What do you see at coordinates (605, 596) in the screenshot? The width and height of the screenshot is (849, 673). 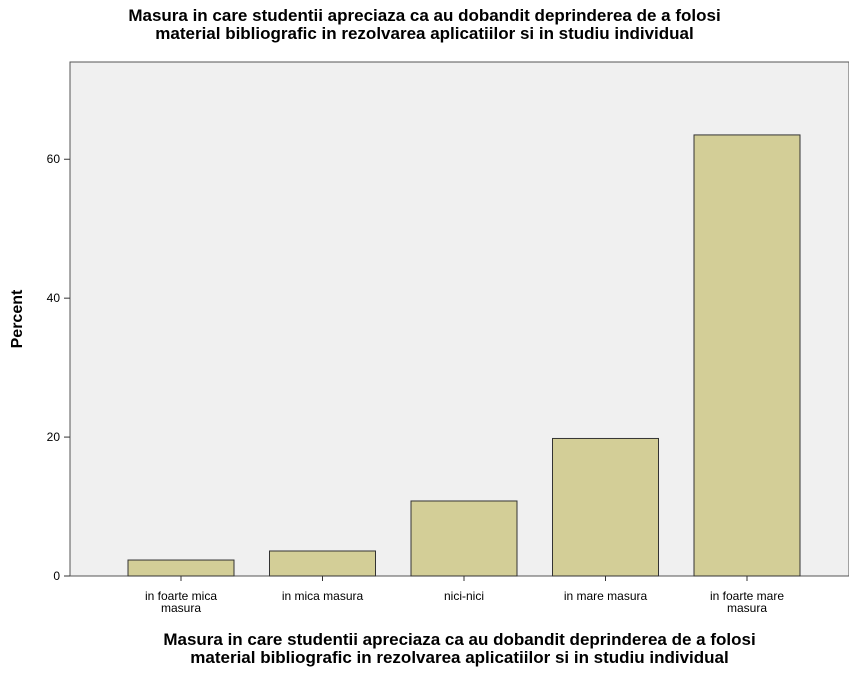 I see `x-tick-label: in mare masura` at bounding box center [605, 596].